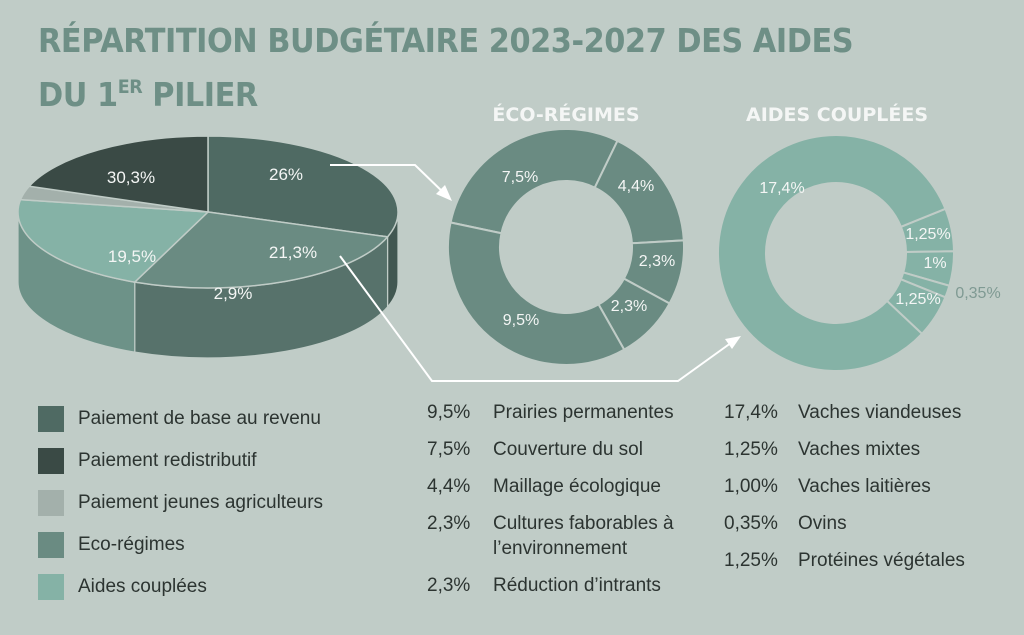 Image resolution: width=1024 pixels, height=635 pixels. What do you see at coordinates (445, 91) in the screenshot?
I see `title-line-2: DU 1ER PILIER` at bounding box center [445, 91].